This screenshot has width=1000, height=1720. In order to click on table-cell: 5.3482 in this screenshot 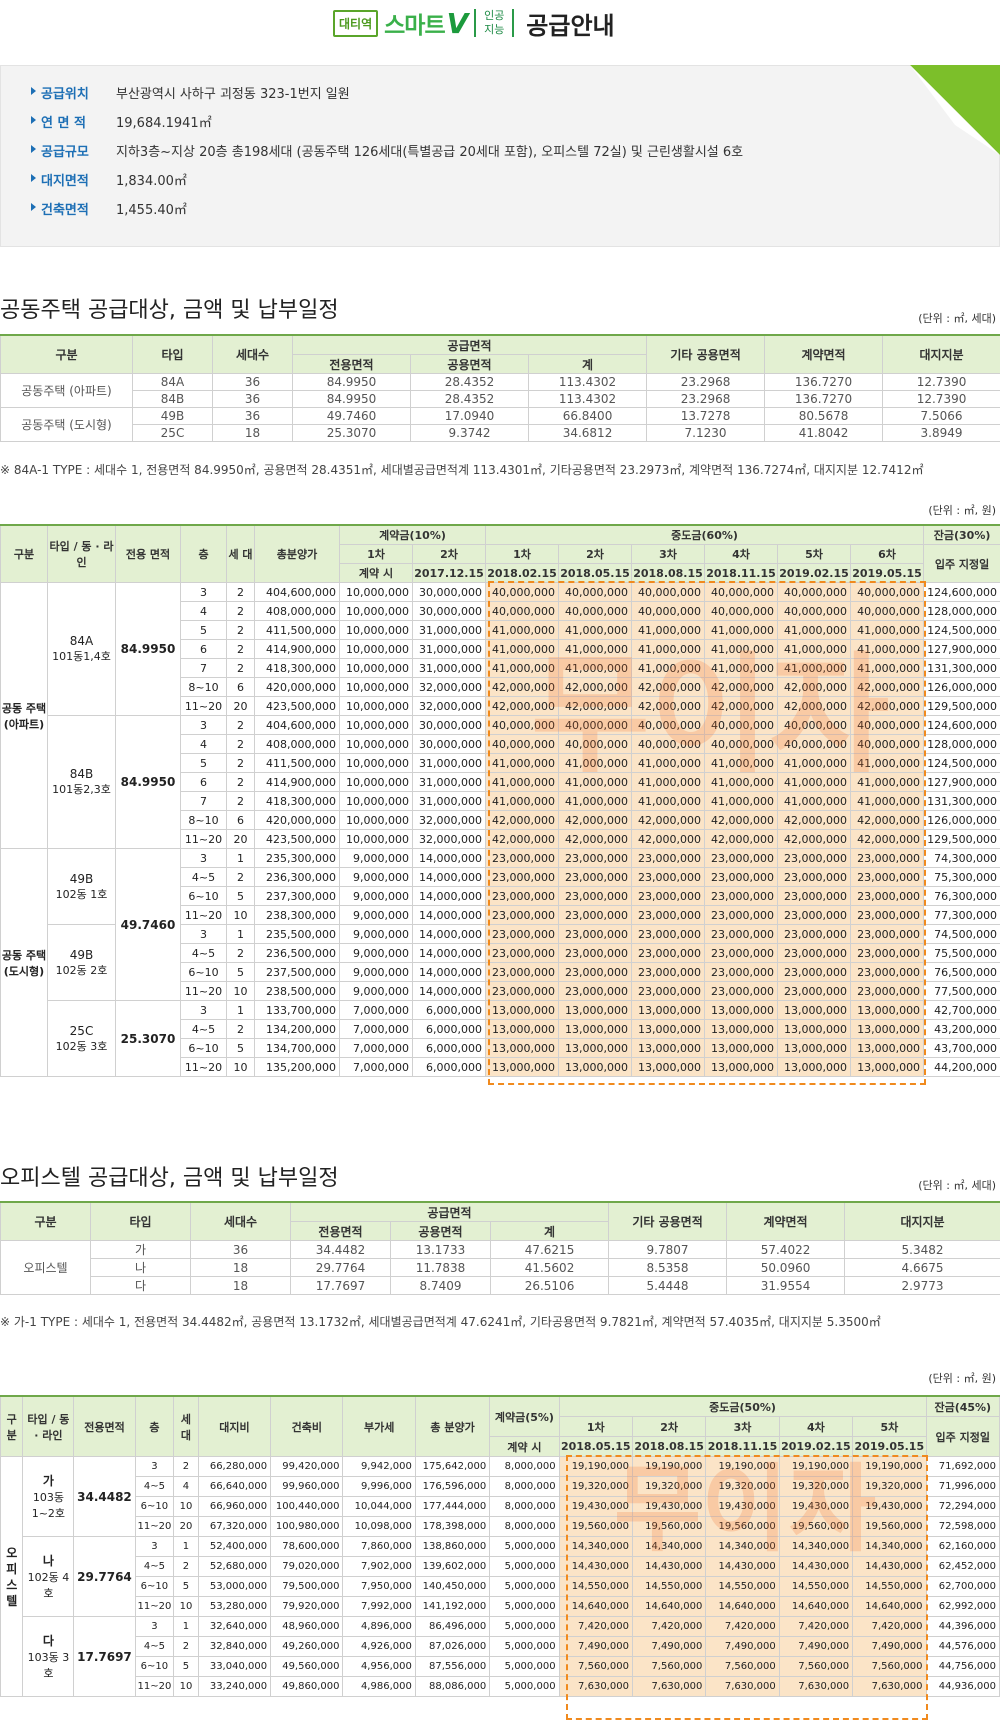, I will do `click(922, 1250)`.